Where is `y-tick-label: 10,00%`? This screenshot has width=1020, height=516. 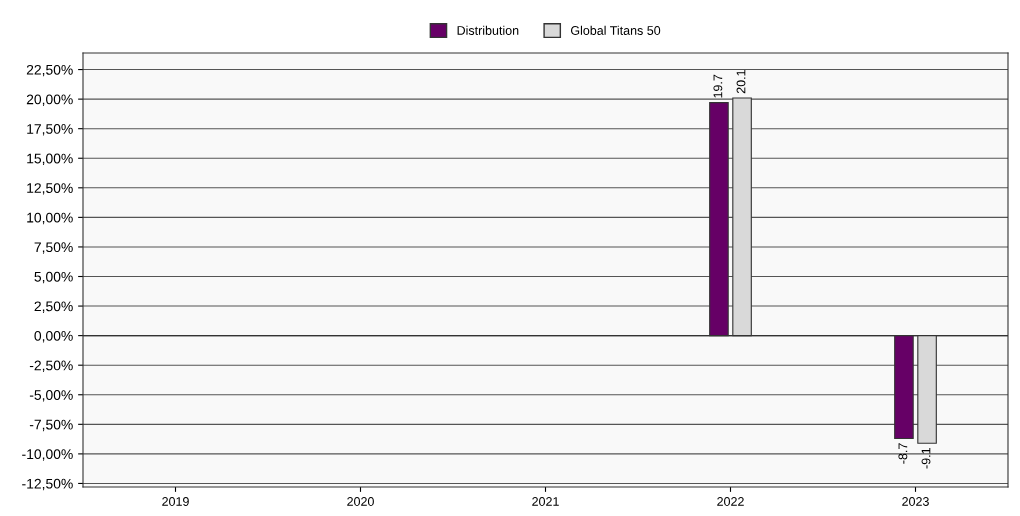 y-tick-label: 10,00% is located at coordinates (50, 218).